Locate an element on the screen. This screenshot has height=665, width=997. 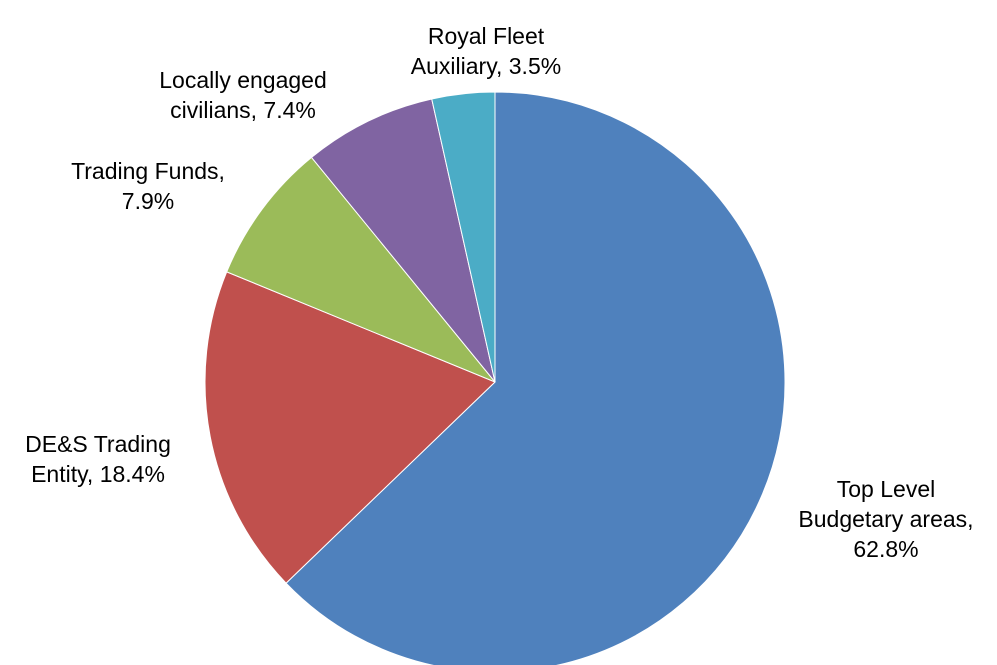
slice-label-2: DE&S Trading Entity, 18.4% is located at coordinates (98, 459).